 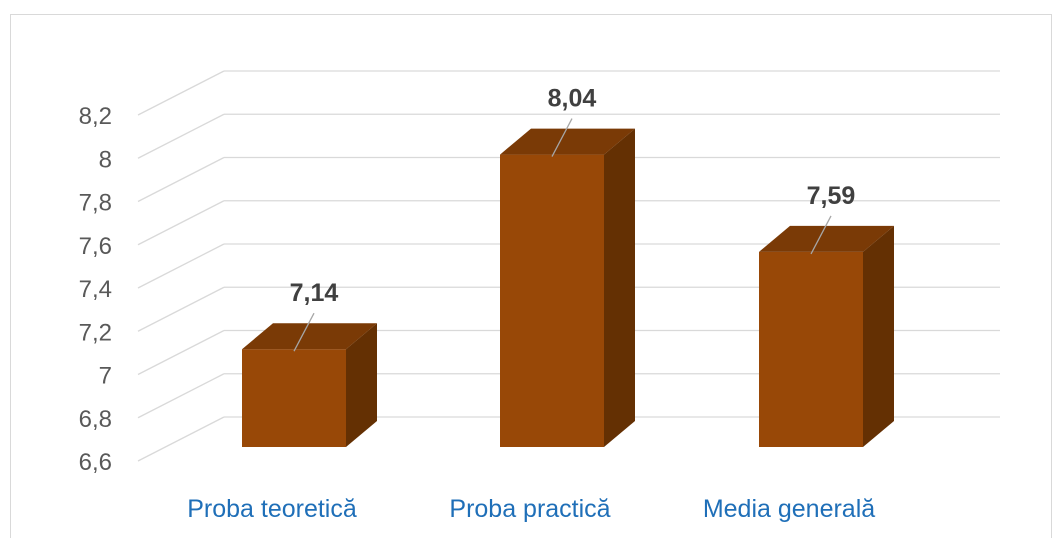 I want to click on bar-2-front, so click(x=552, y=300).